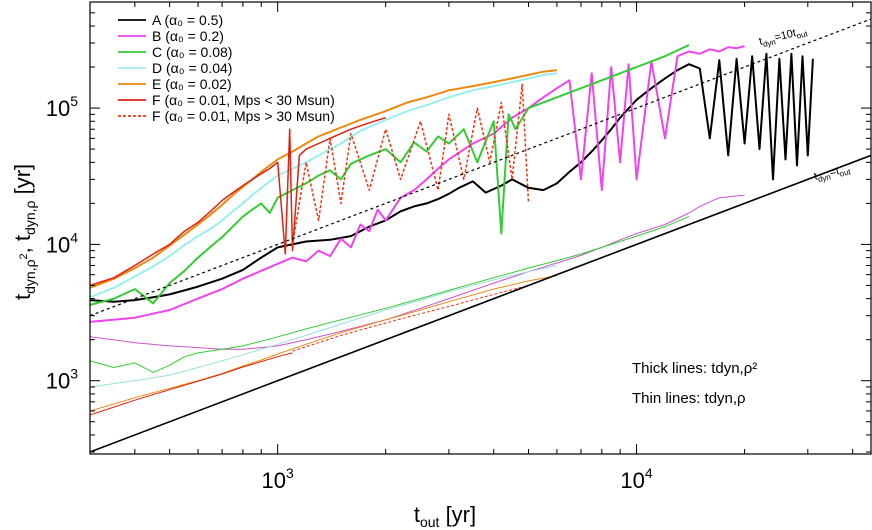 Image resolution: width=872 pixels, height=530 pixels. I want to click on series-line-E-thin, so click(323, 343).